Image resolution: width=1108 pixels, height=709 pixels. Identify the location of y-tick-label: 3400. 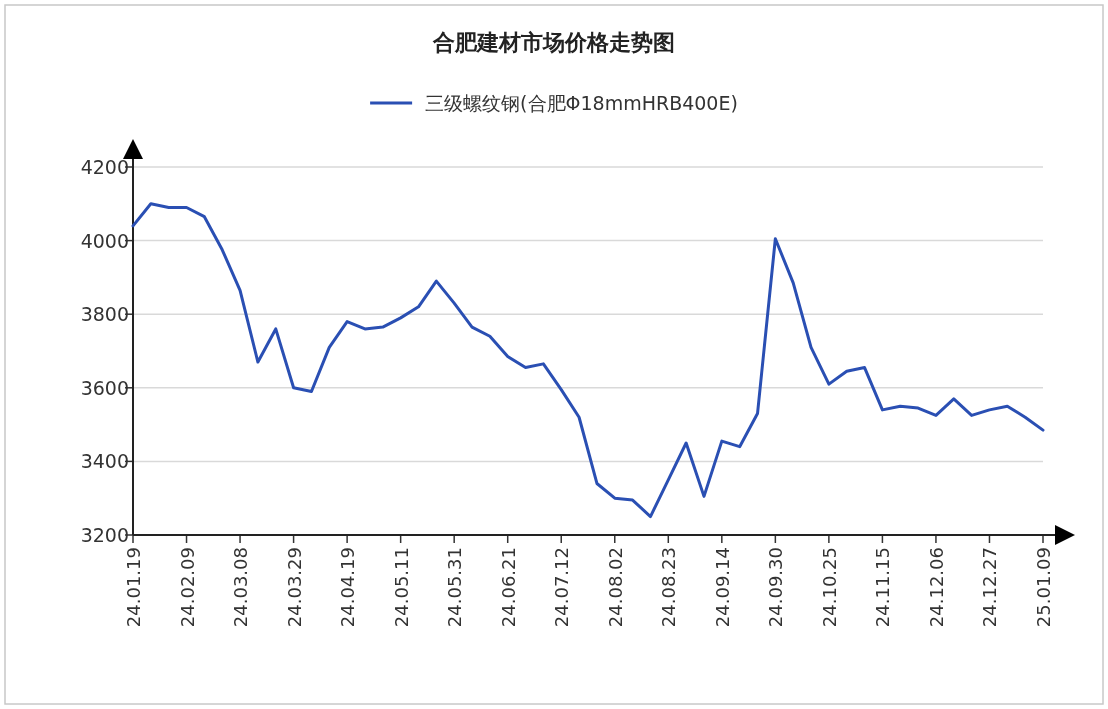
(104, 461).